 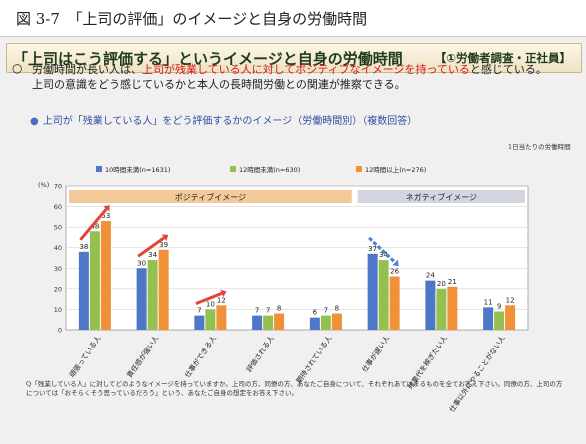 I want to click on intro-highlight: 上司が残業している人に対してポジティブなイメージを持っている, so click(x=306, y=69).